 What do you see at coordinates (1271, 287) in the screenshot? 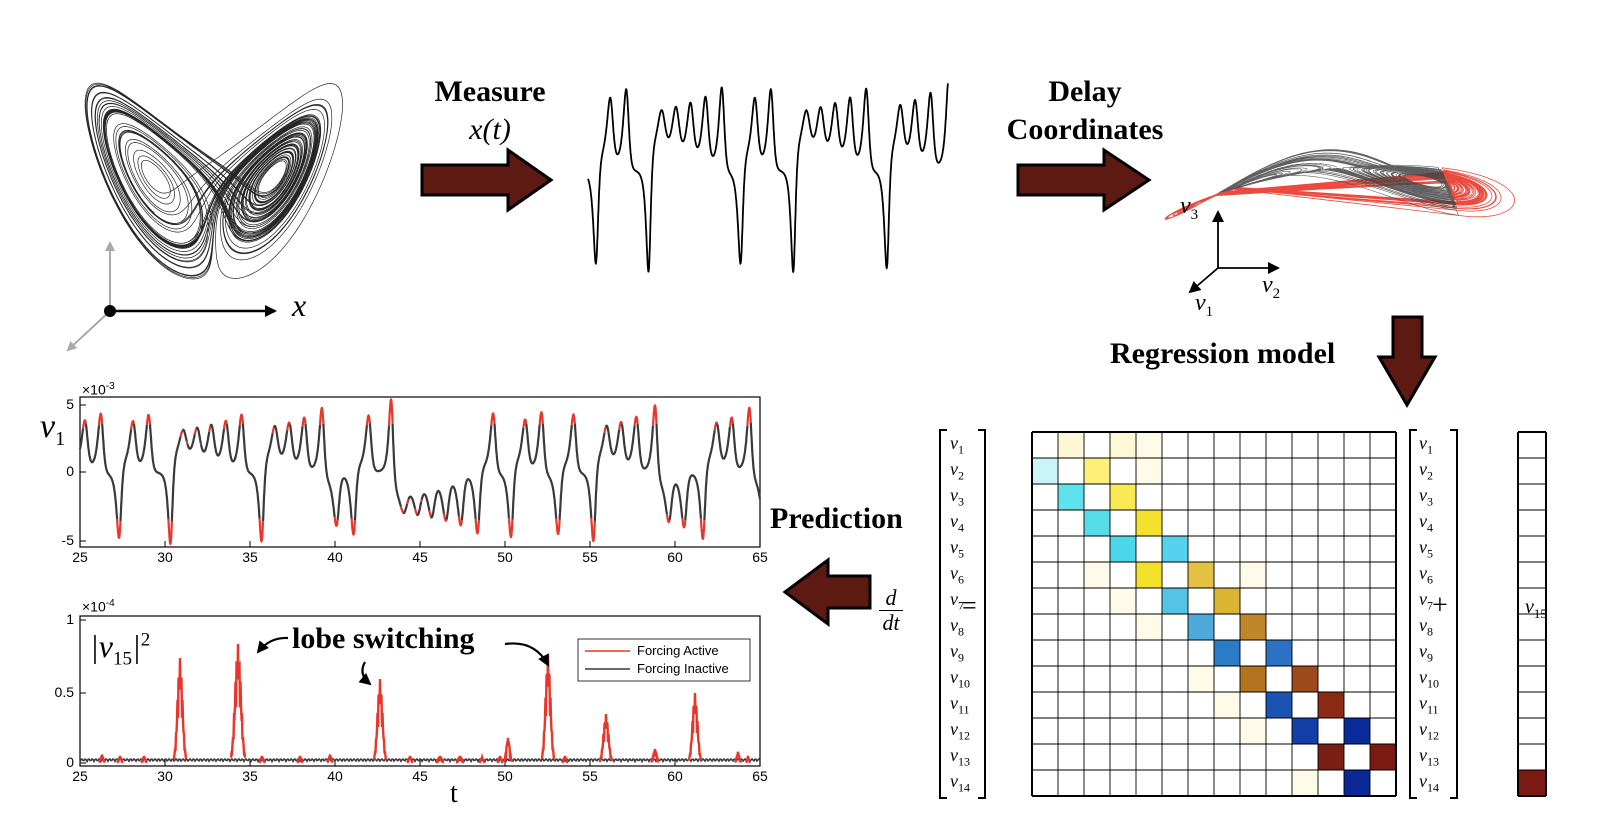
I see `v2-axis-label: v2` at bounding box center [1271, 287].